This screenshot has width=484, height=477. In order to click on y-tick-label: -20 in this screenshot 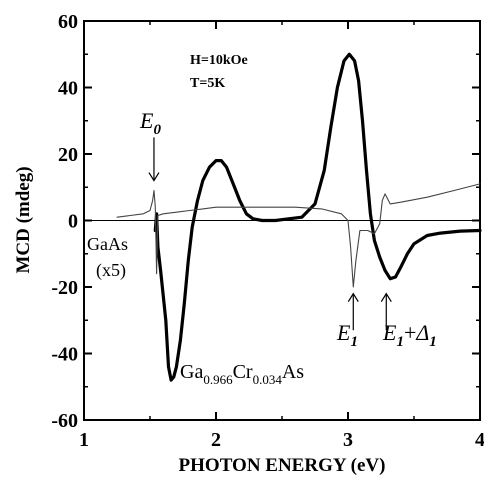, I will do `click(64, 288)`.